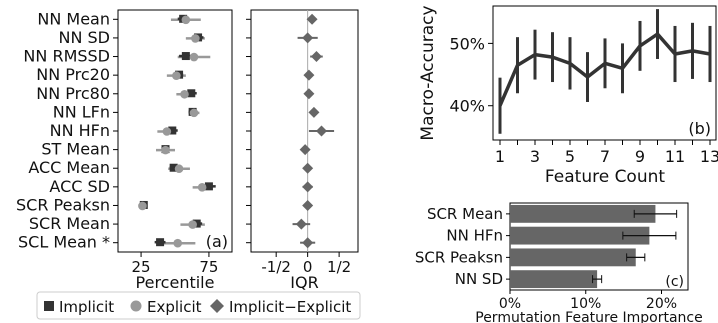 Image resolution: width=718 pixels, height=323 pixels. Describe the element at coordinates (304, 282) in the screenshot. I see `x-axis-label: IQR` at that location.